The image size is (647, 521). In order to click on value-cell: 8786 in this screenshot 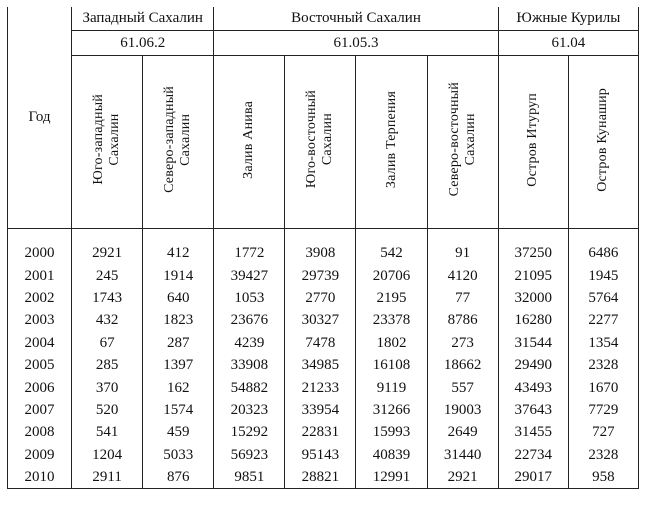, I will do `click(462, 320)`.